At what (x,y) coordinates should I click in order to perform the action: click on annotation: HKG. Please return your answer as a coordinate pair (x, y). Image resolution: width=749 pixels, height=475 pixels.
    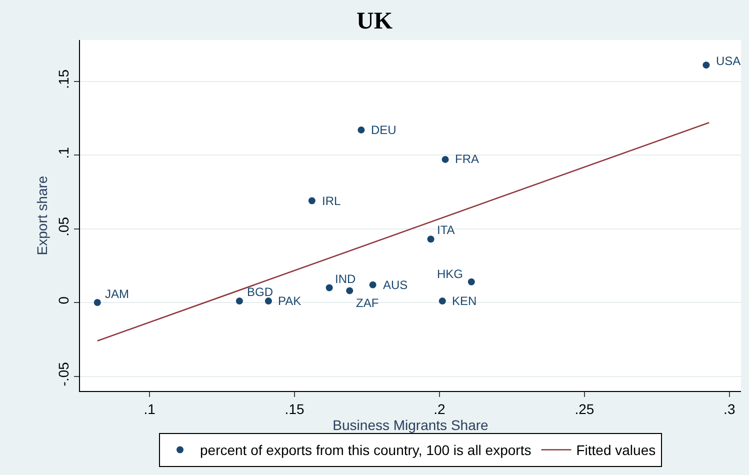
    Looking at the image, I should click on (450, 274).